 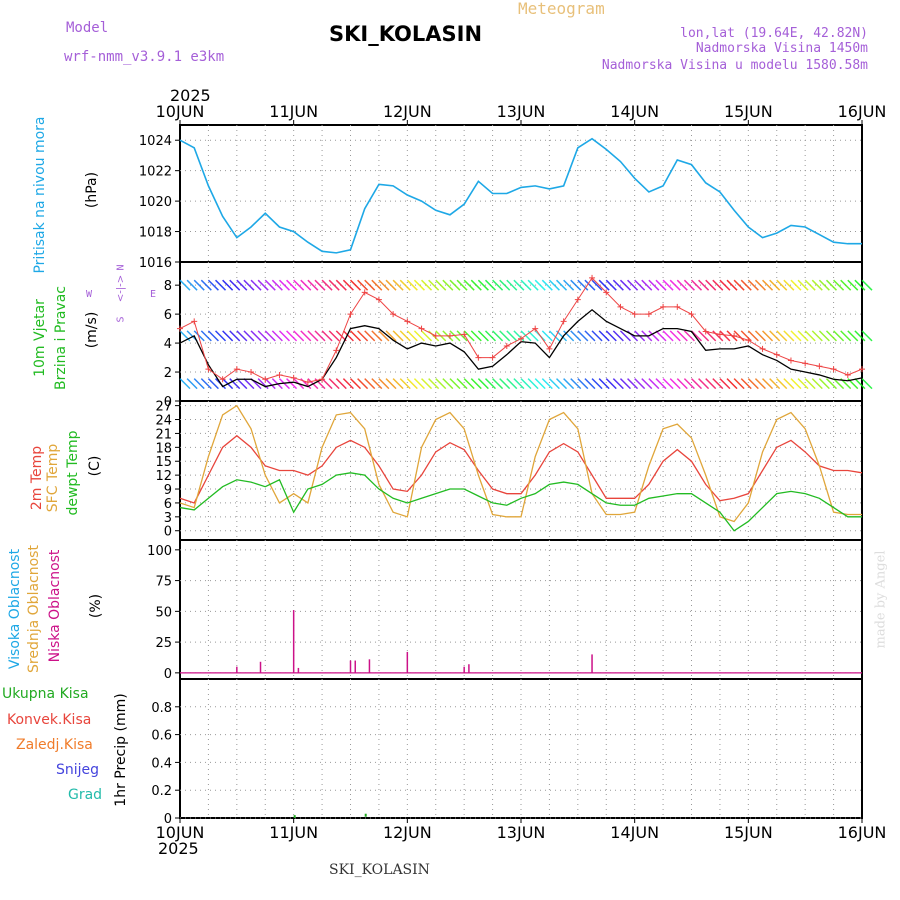 I want to click on x-label-top: 12JUN, so click(x=407, y=111).